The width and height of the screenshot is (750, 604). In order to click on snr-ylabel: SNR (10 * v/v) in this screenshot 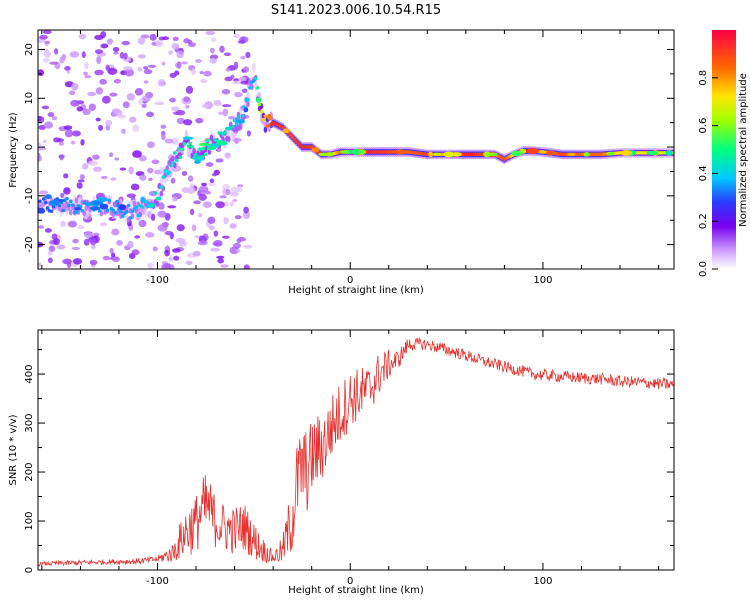, I will do `click(13, 449)`.